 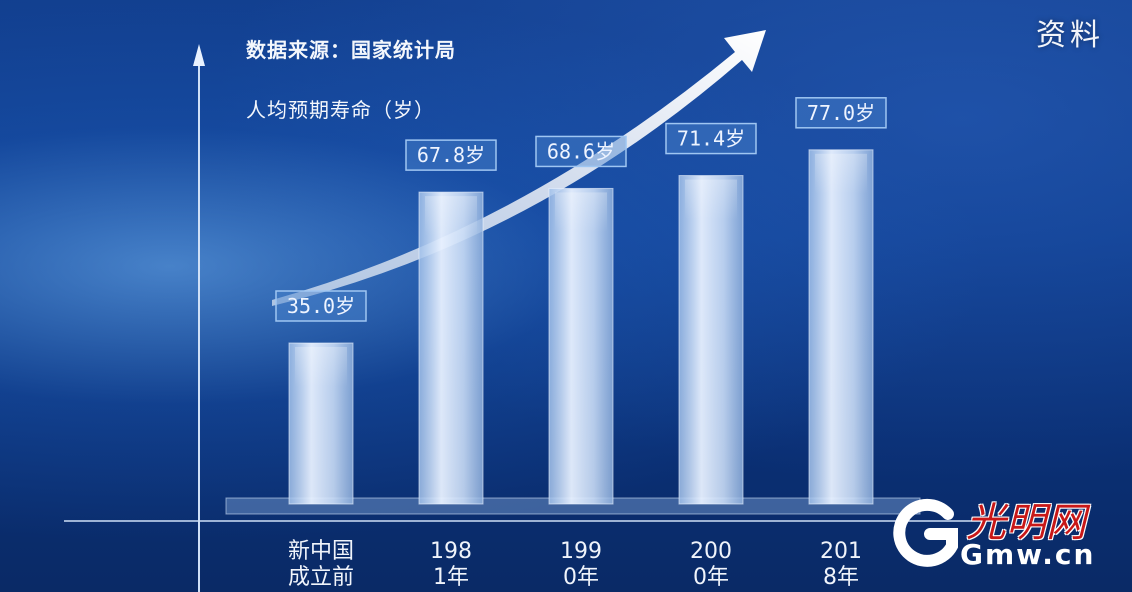 I want to click on logo-domain-text: Gmw.cn, so click(x=1027, y=554).